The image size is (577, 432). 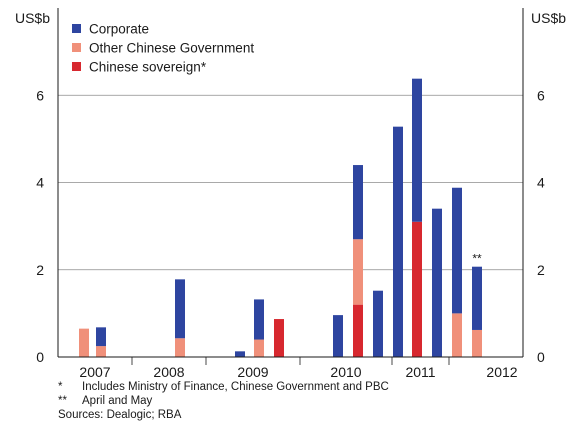 I want to click on y-tick-label-right: 2, so click(x=541, y=270).